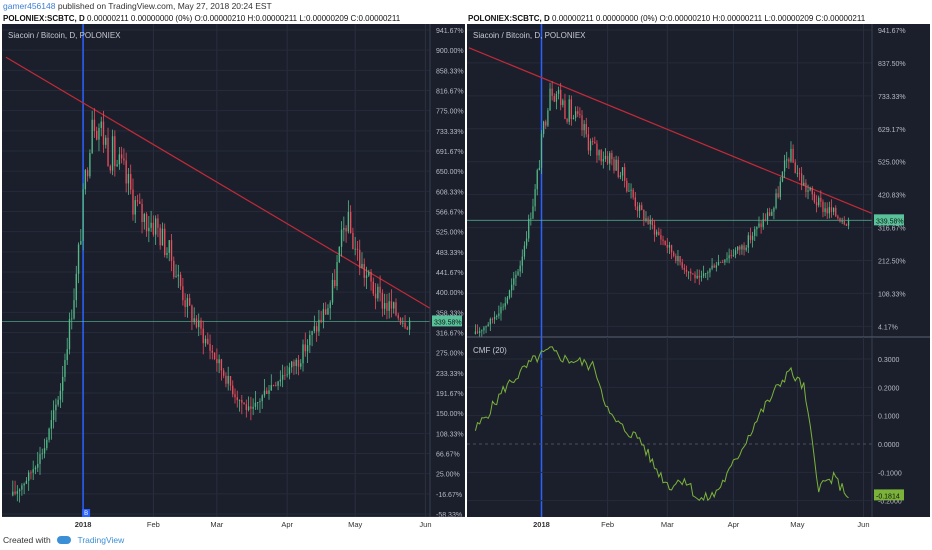  I want to click on price-tick-label: 608.33%, so click(450, 192).